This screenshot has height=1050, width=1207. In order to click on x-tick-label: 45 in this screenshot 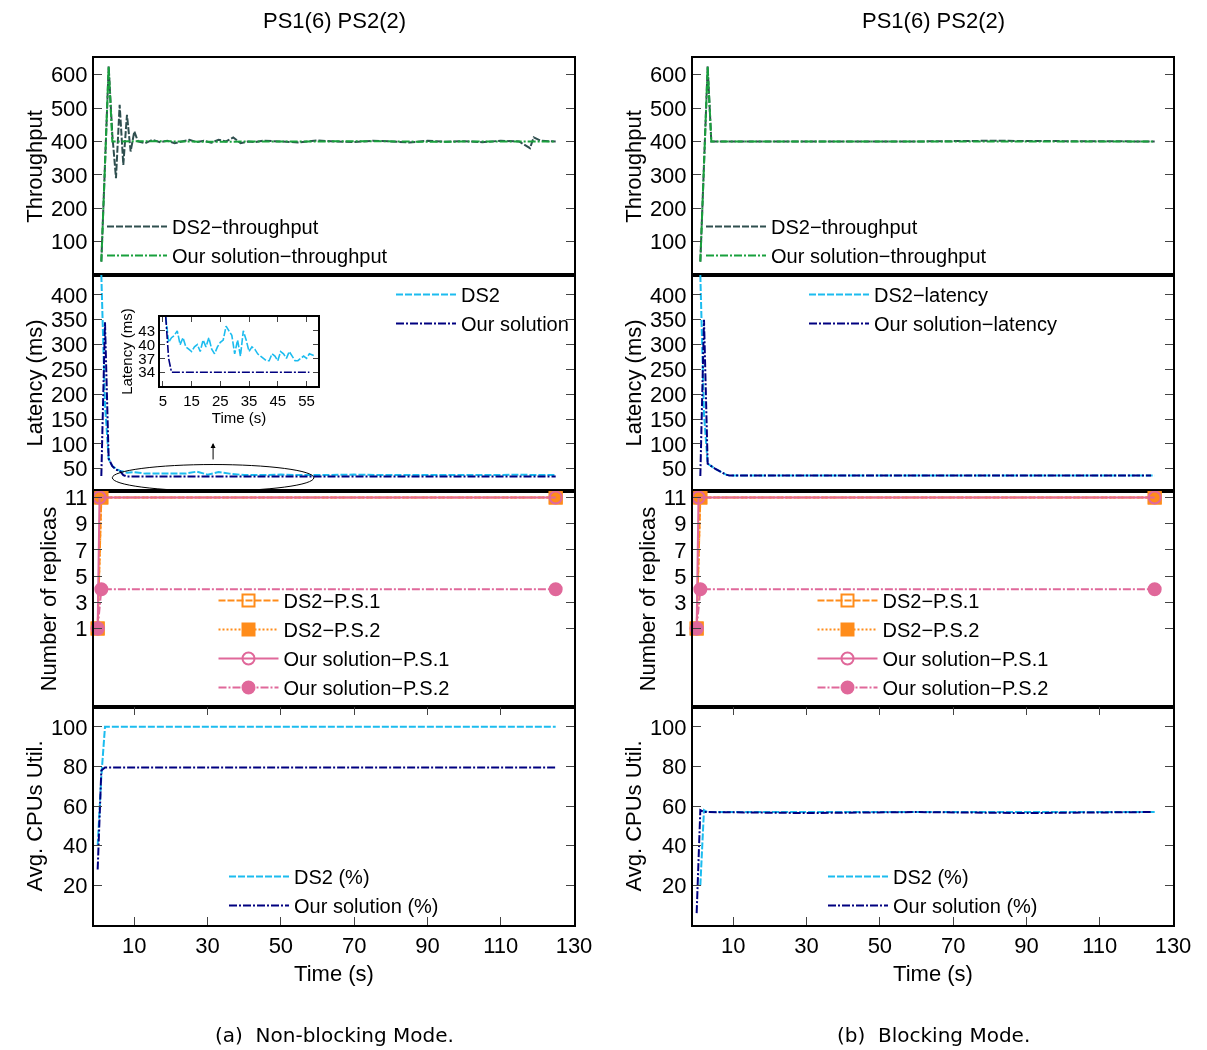, I will do `click(278, 400)`.